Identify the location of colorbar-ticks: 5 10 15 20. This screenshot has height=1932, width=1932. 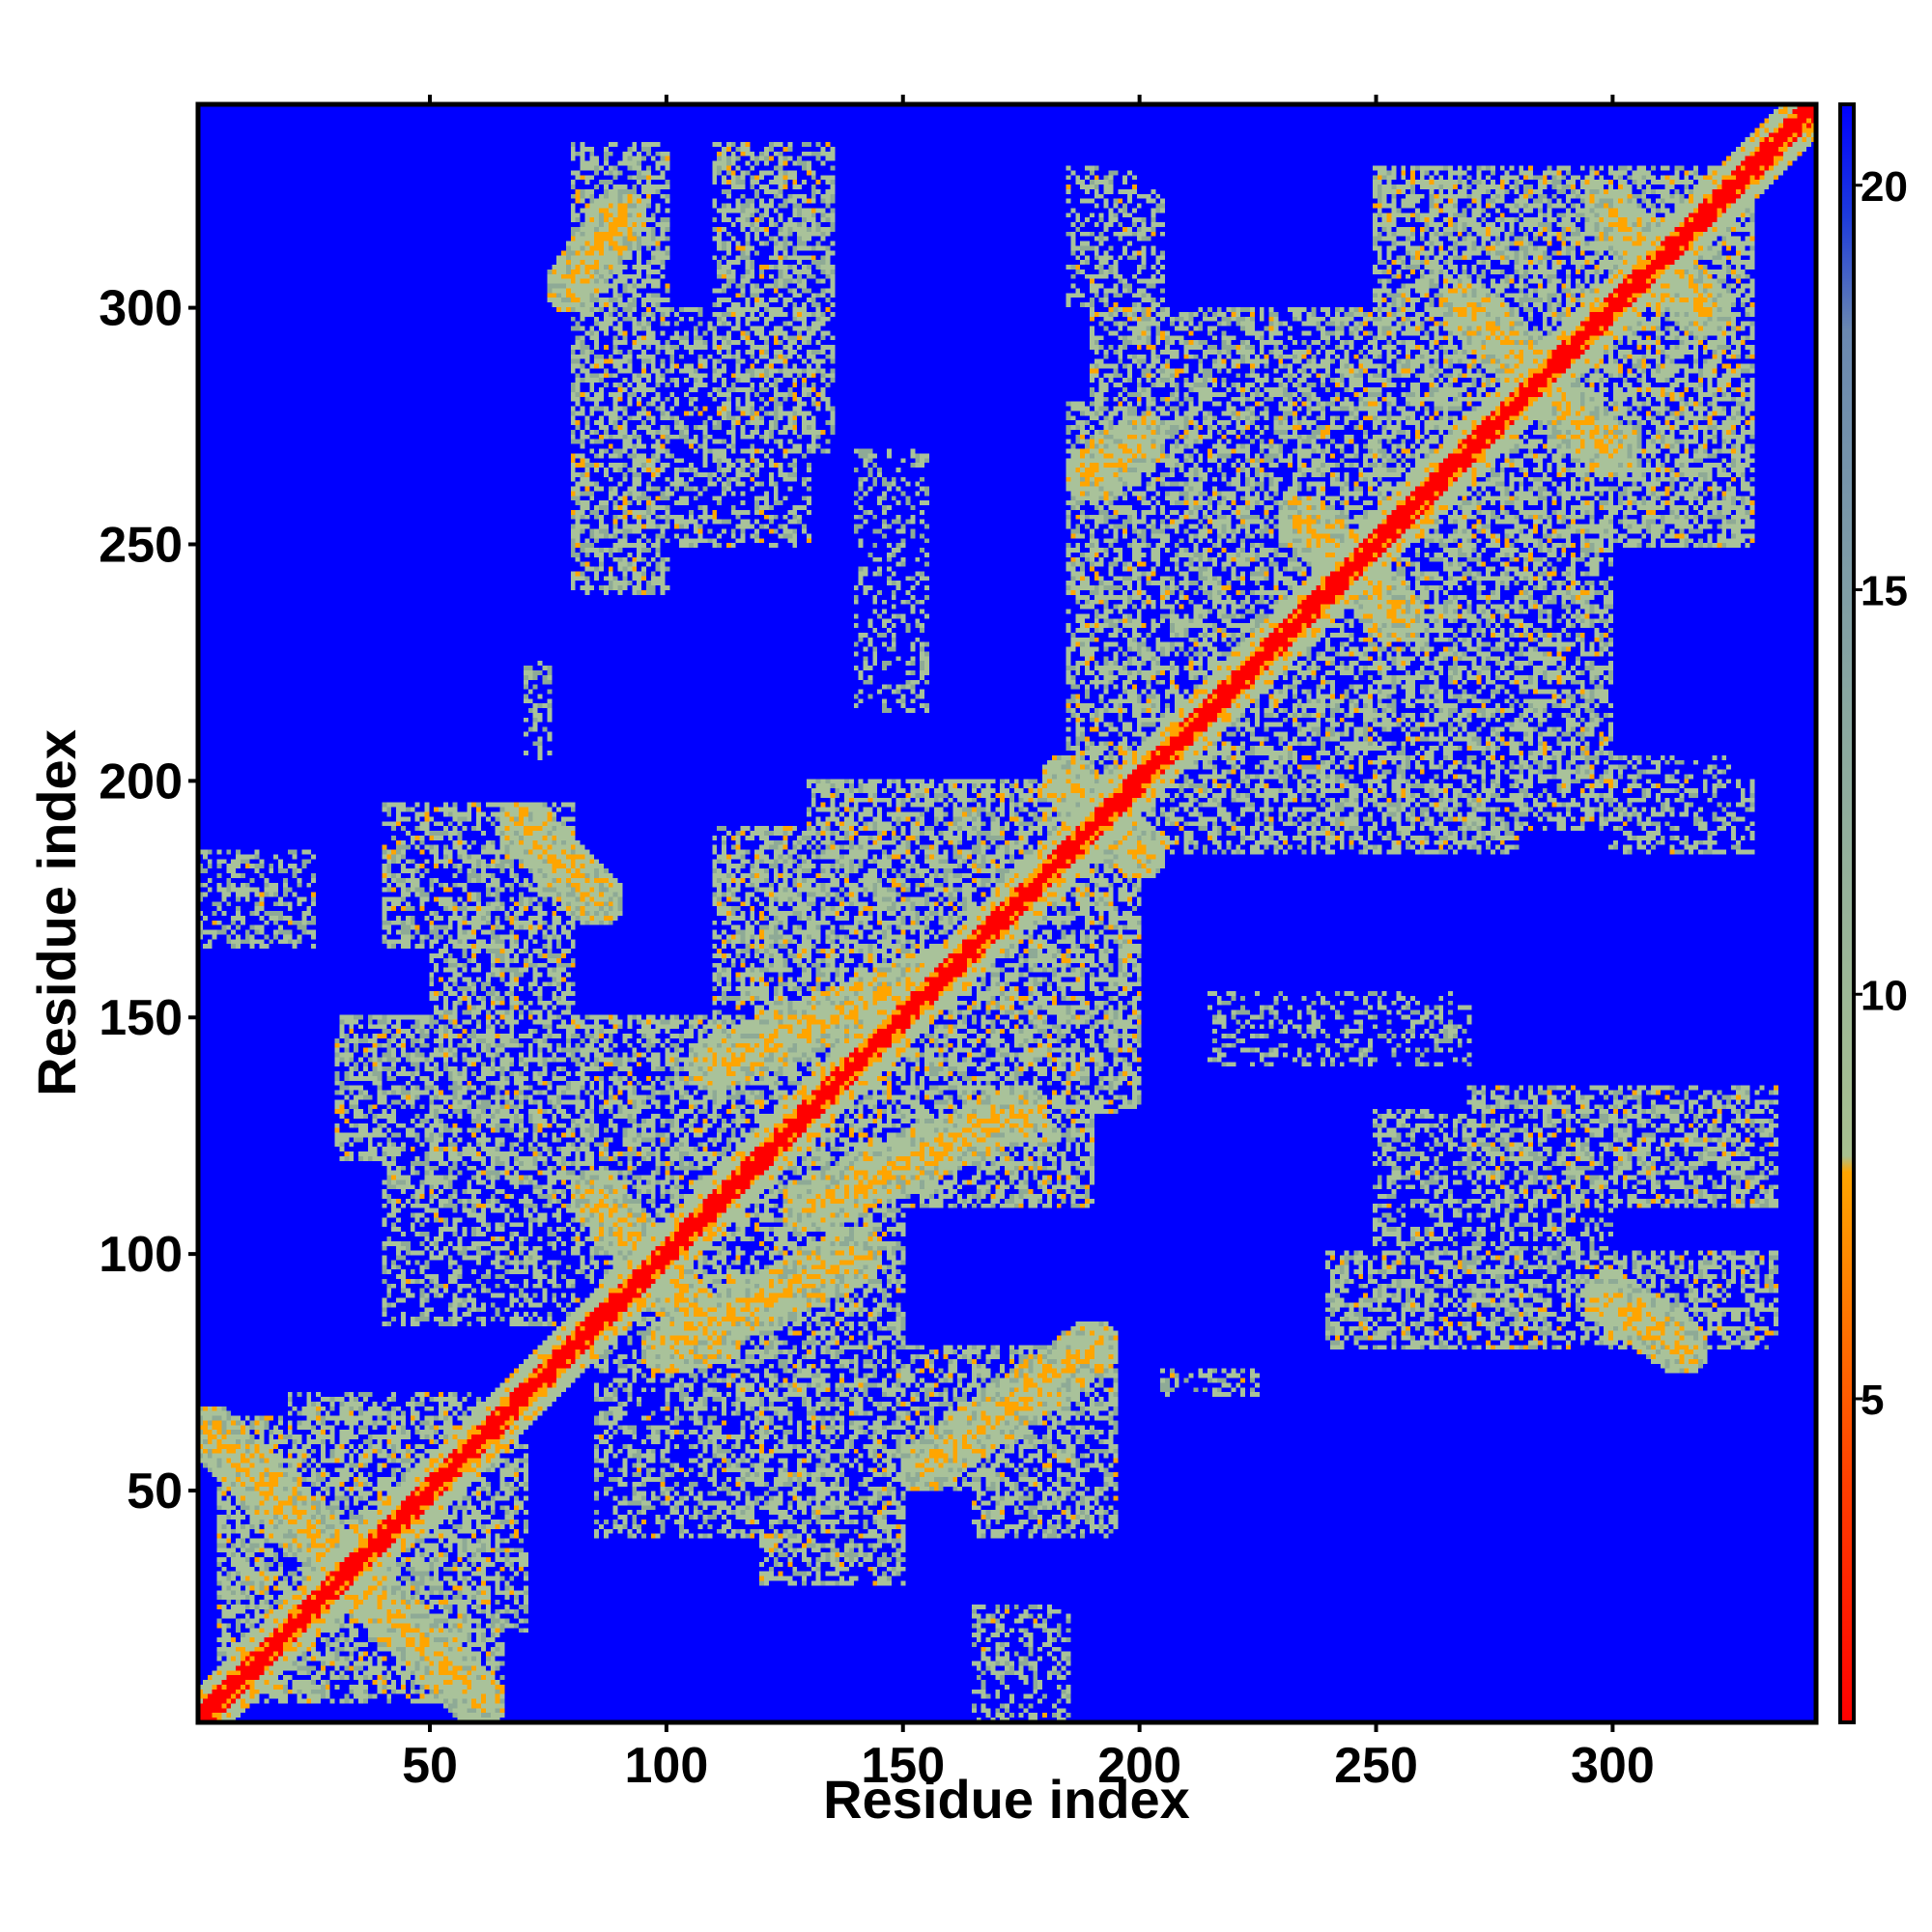
(1881, 793).